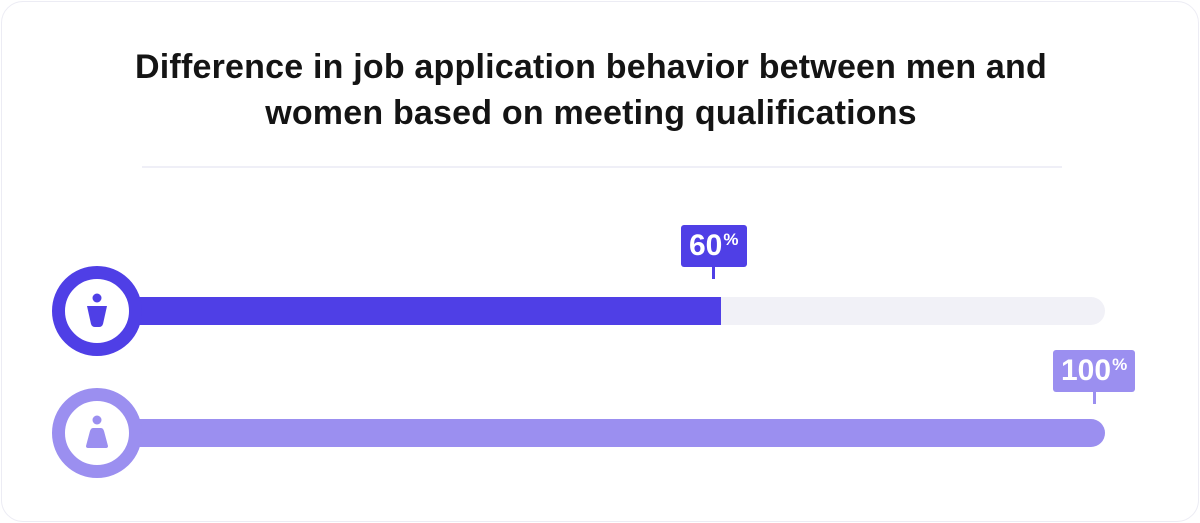 The width and height of the screenshot is (1200, 523). I want to click on value-tag-men: 60%, so click(714, 252).